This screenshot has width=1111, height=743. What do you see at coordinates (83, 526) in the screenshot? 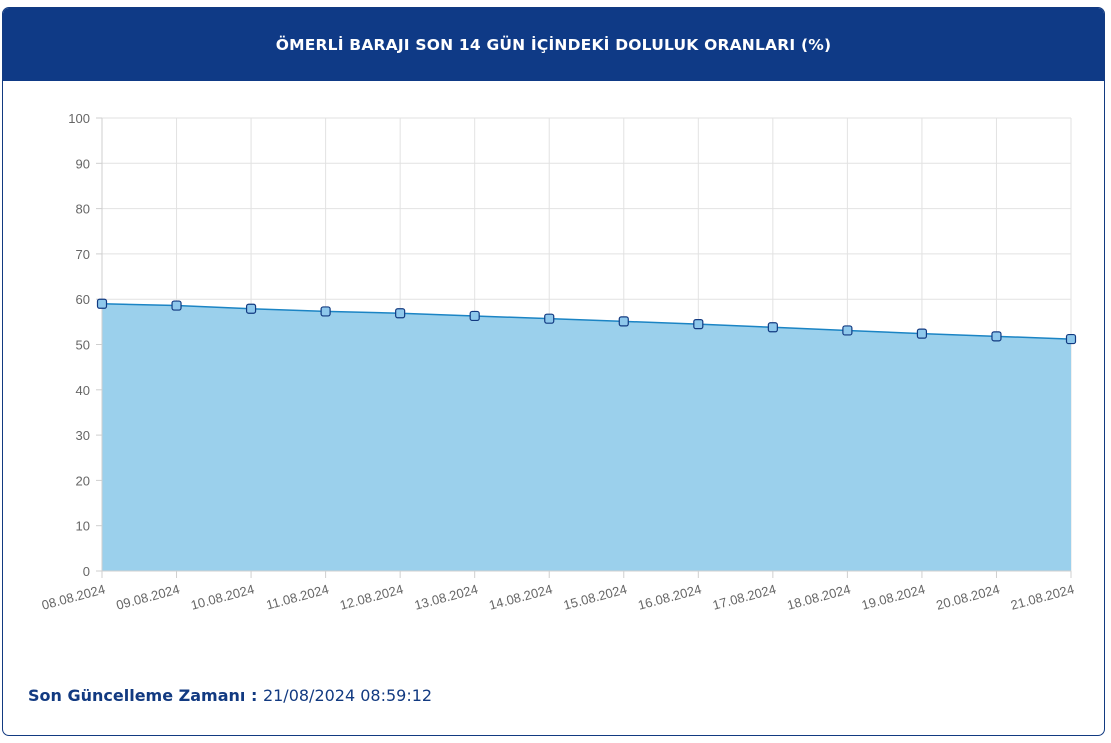
I see `y-tick-label: 10` at bounding box center [83, 526].